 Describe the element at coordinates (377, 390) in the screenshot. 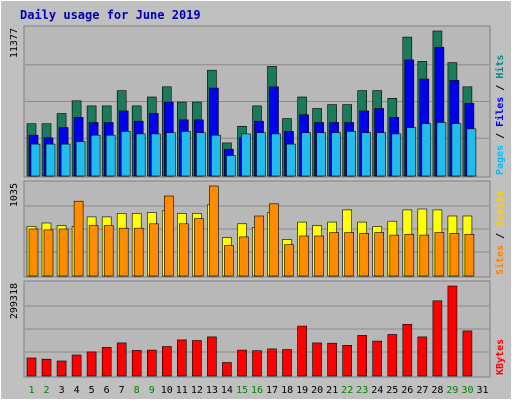

I see `day-label-24: 24` at that location.